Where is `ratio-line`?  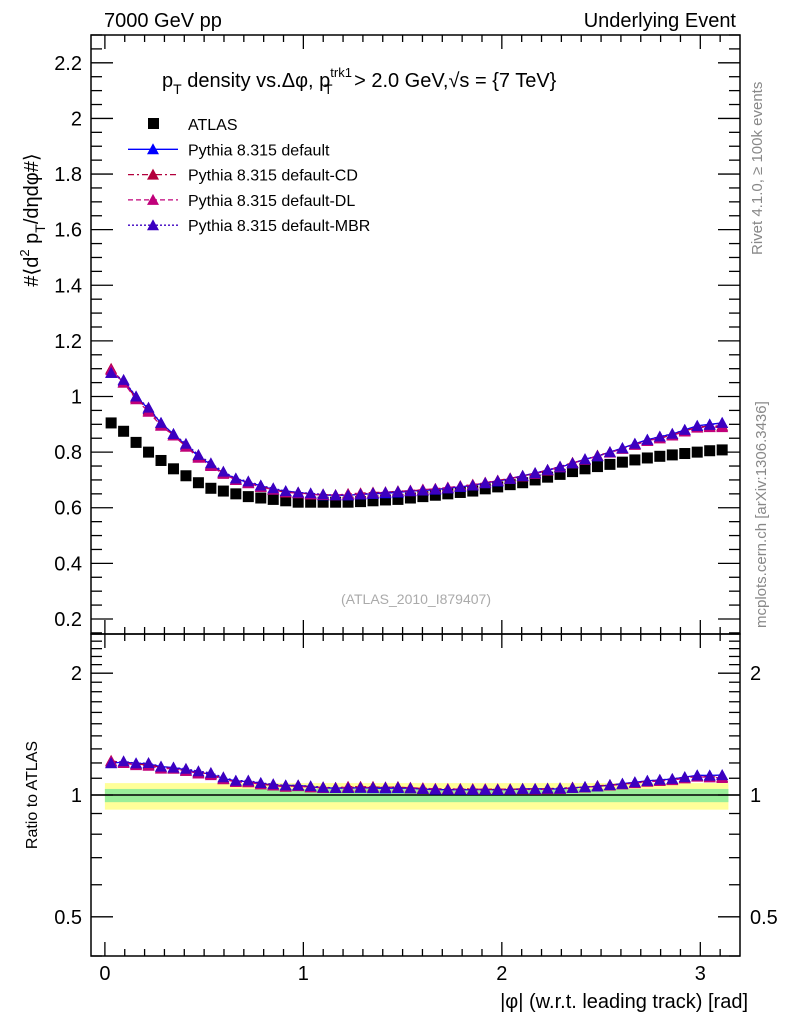
ratio-line is located at coordinates (417, 775).